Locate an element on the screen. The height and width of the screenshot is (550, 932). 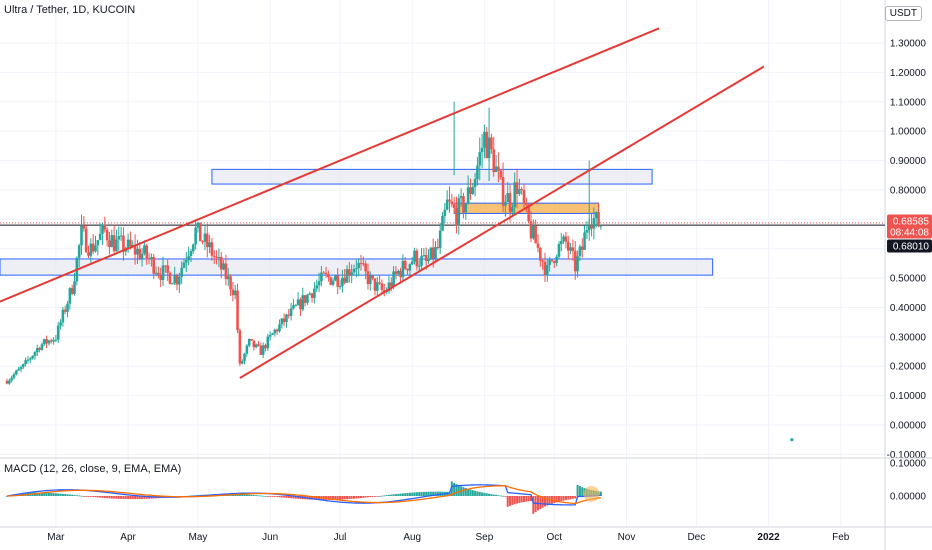
y-tick-label: 0.20000 is located at coordinates (908, 367).